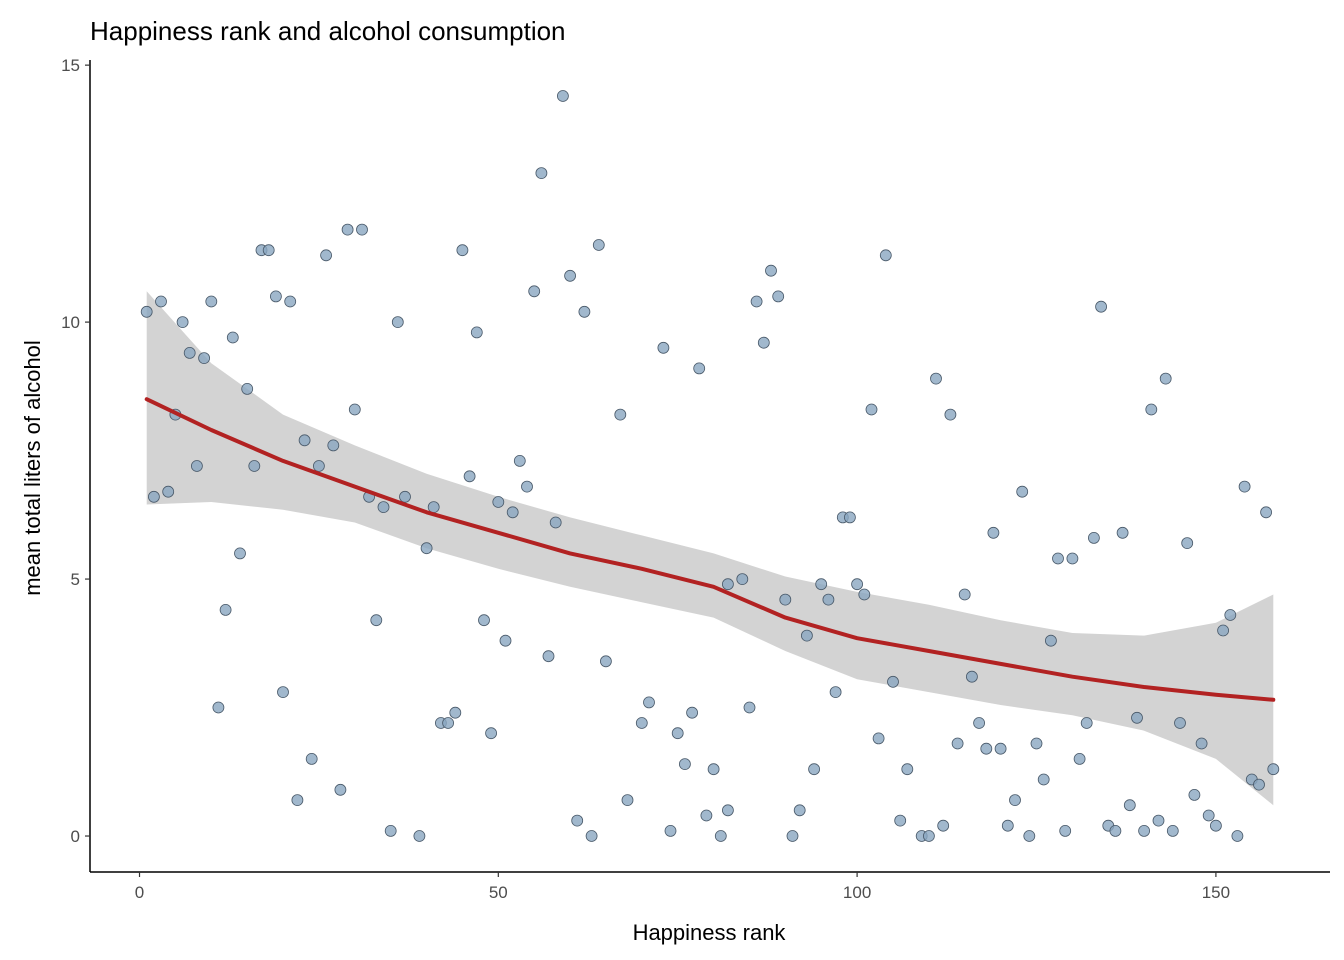  Describe the element at coordinates (710, 886) in the screenshot. I see `x-axis: 0 50 100 150` at that location.